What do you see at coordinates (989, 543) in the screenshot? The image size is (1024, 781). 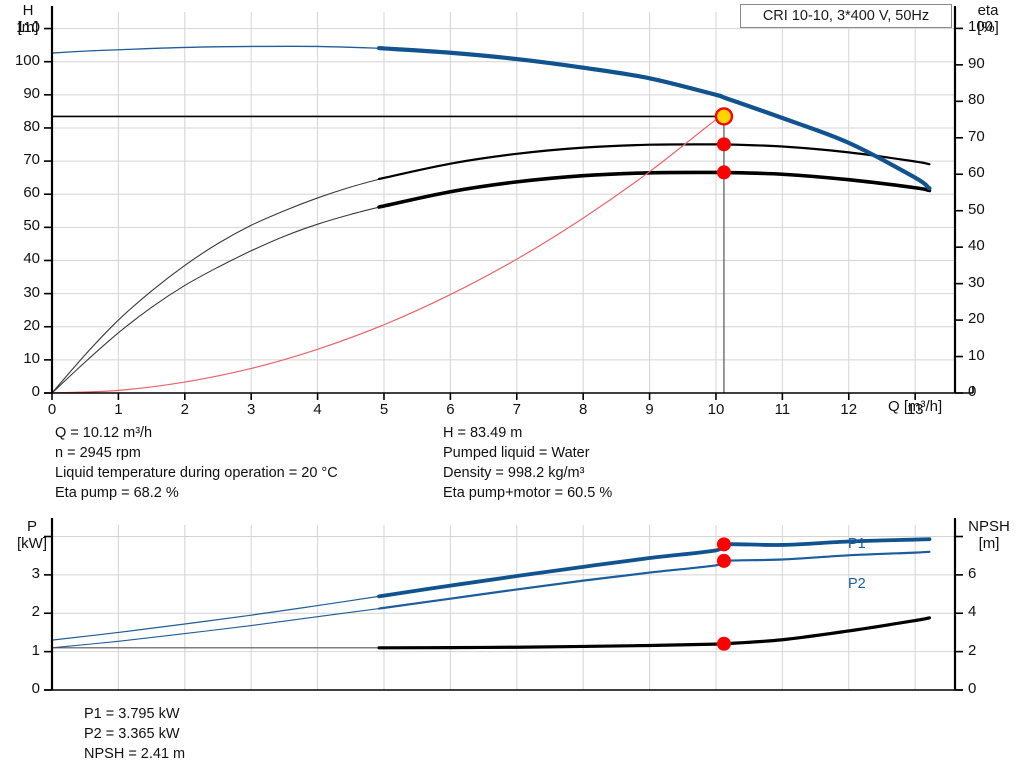 I see `npsh-axis-caption-unit: [m]` at bounding box center [989, 543].